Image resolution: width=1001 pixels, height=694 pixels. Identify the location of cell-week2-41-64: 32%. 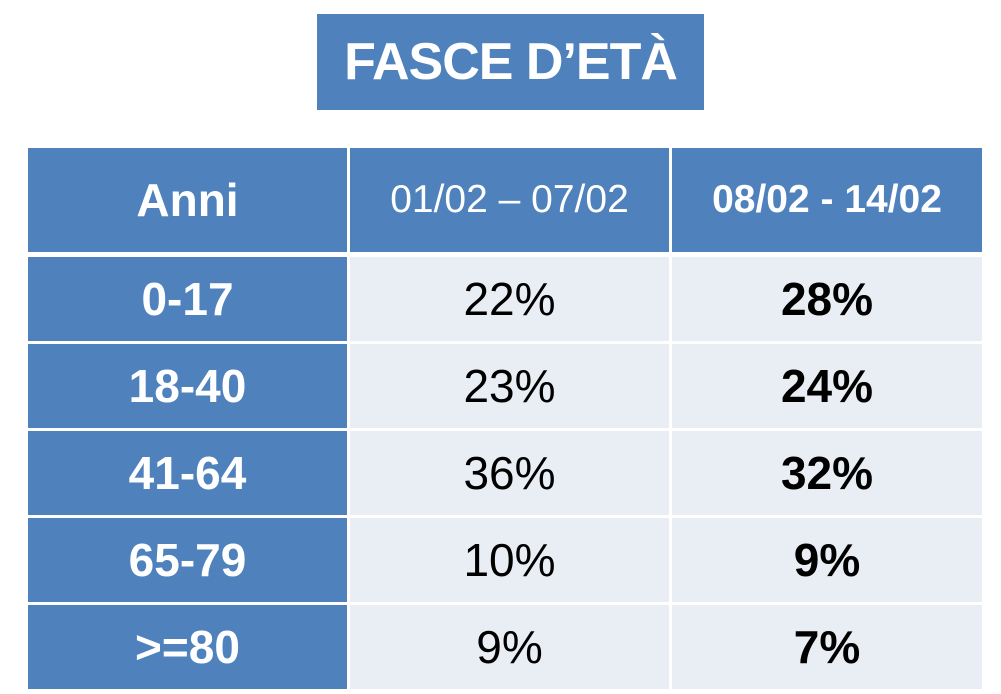
(827, 473).